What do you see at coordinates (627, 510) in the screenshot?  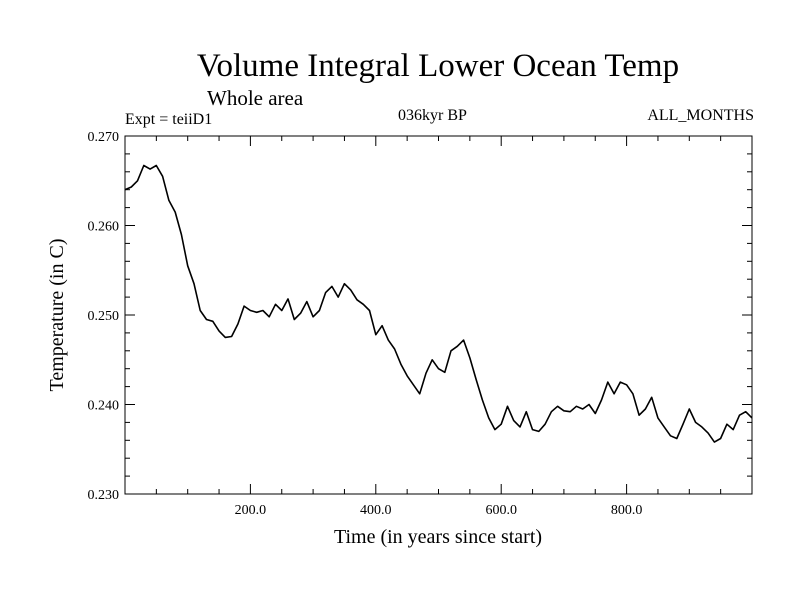 I see `x-tick-label: 800.0` at bounding box center [627, 510].